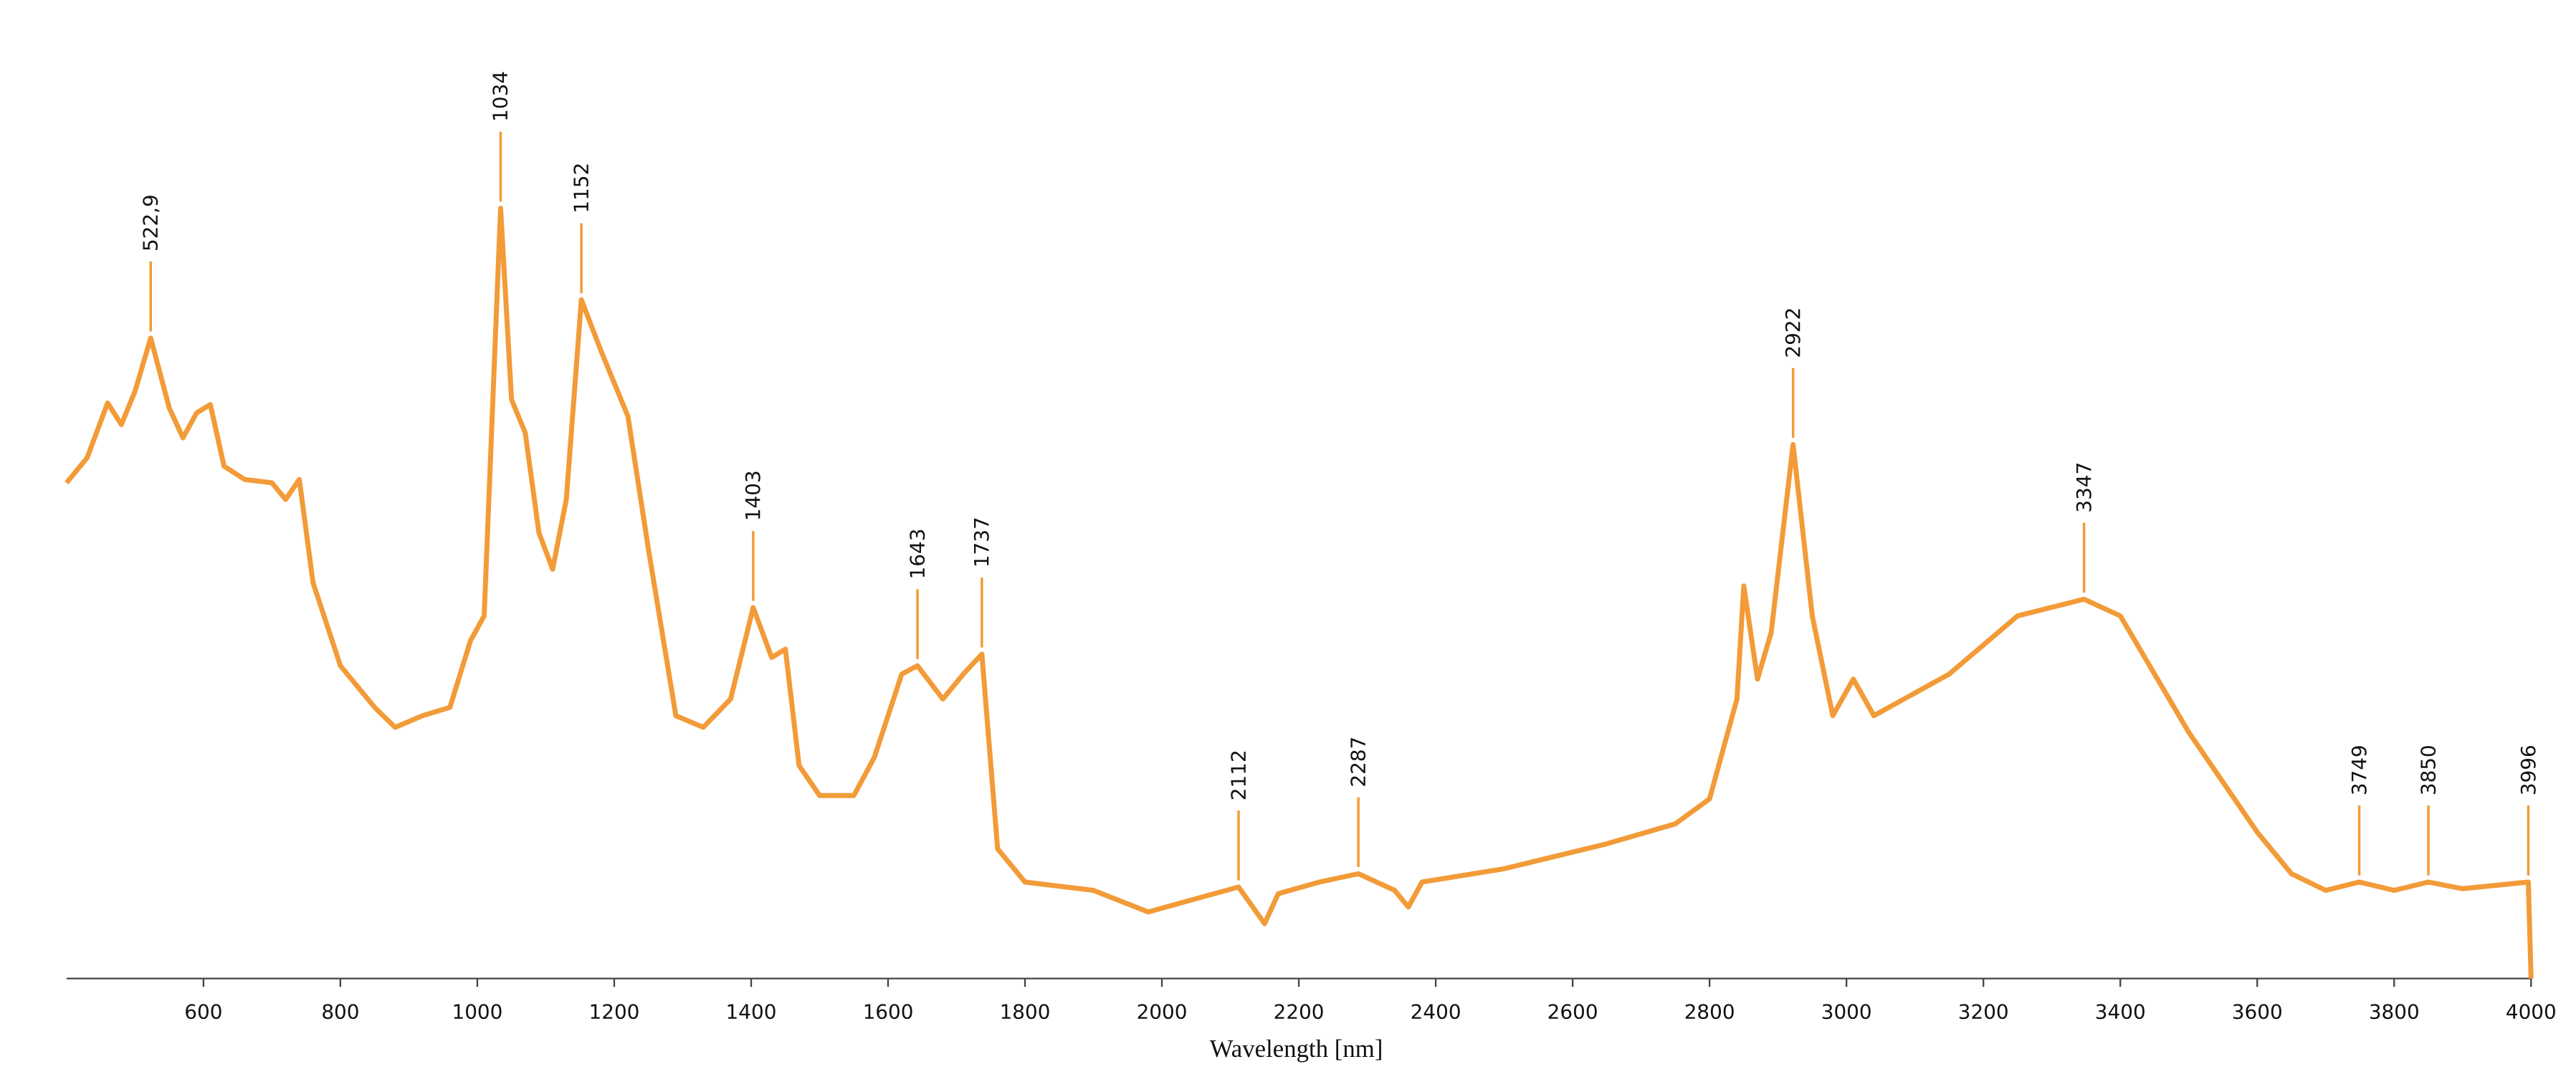 The image size is (2576, 1092). Describe the element at coordinates (2394, 1011) in the screenshot. I see `x-tick-label: 3800` at that location.